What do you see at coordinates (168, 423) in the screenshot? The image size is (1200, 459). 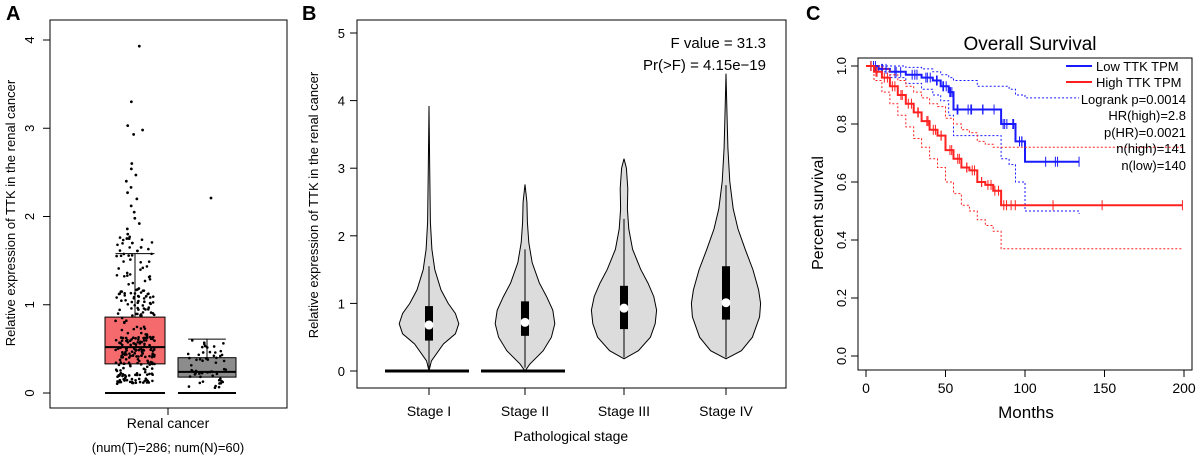 I see `panel-a-x-axis-label: Renal cancer` at bounding box center [168, 423].